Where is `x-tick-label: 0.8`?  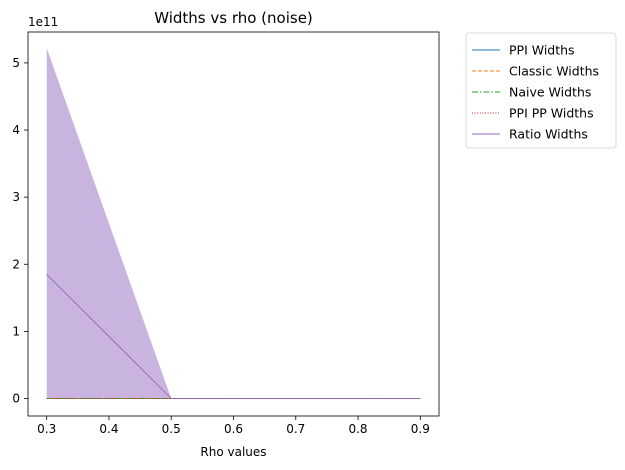
x-tick-label: 0.8 is located at coordinates (357, 429).